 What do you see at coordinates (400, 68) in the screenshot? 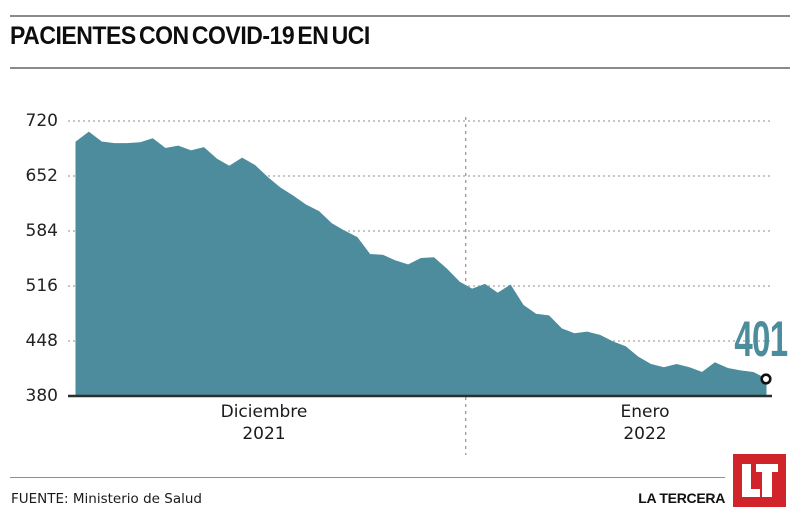
I see `title-divider-rule` at bounding box center [400, 68].